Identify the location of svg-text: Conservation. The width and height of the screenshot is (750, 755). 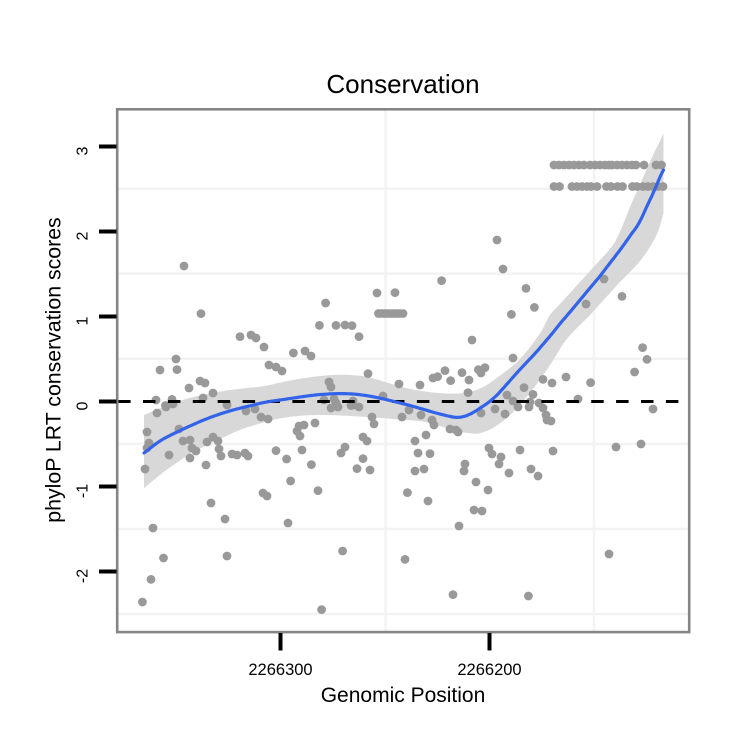
(402, 84).